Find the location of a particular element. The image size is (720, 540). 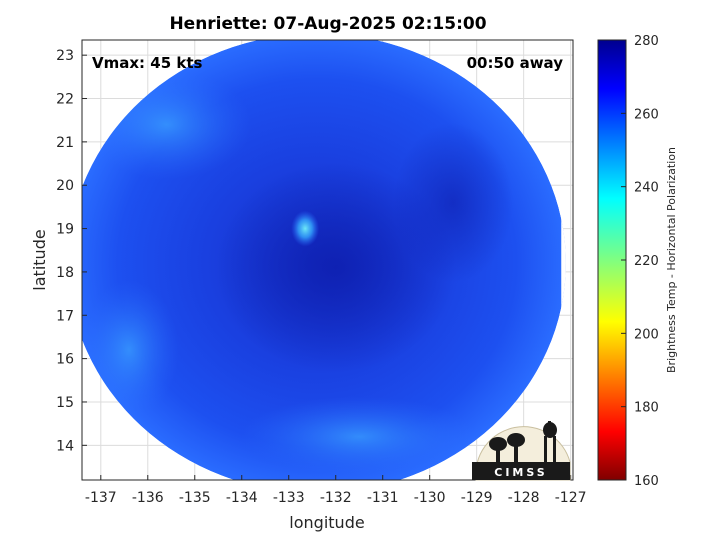

x-tick-label: -136 is located at coordinates (148, 498).